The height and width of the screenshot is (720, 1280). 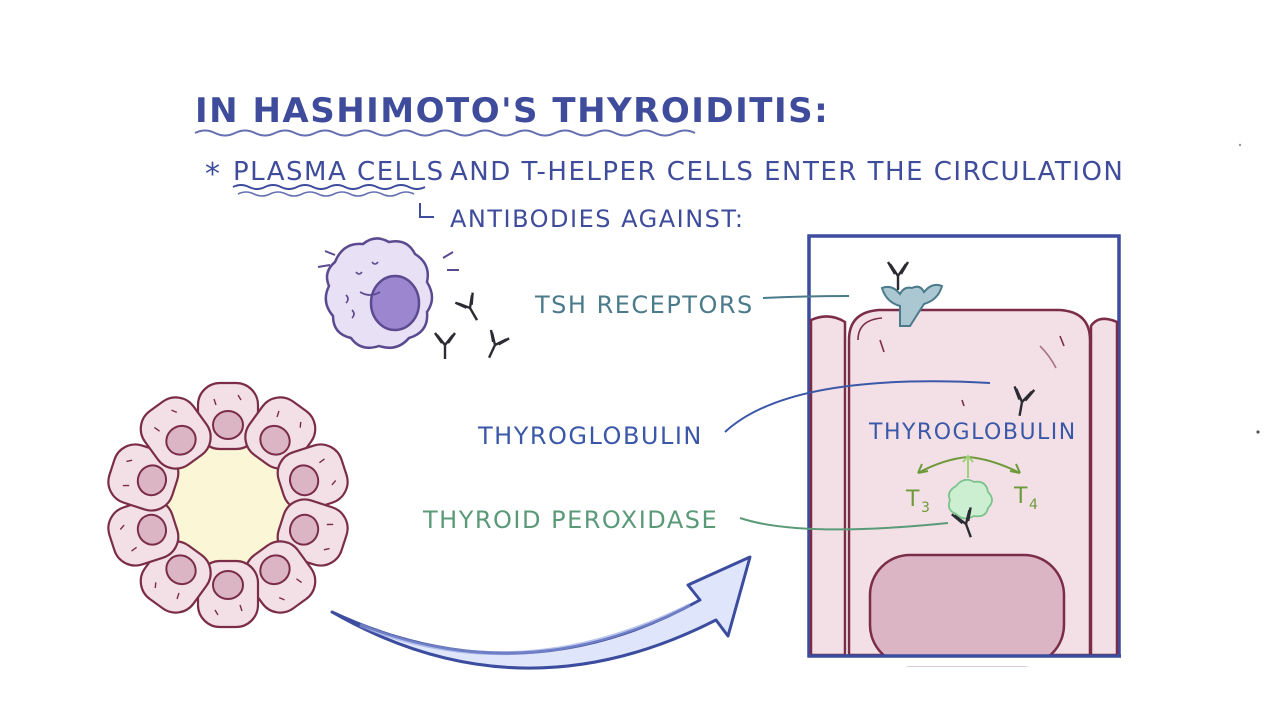 What do you see at coordinates (597, 219) in the screenshot?
I see `antibodies-against-text: ANTIBODIES AGAINST:` at bounding box center [597, 219].